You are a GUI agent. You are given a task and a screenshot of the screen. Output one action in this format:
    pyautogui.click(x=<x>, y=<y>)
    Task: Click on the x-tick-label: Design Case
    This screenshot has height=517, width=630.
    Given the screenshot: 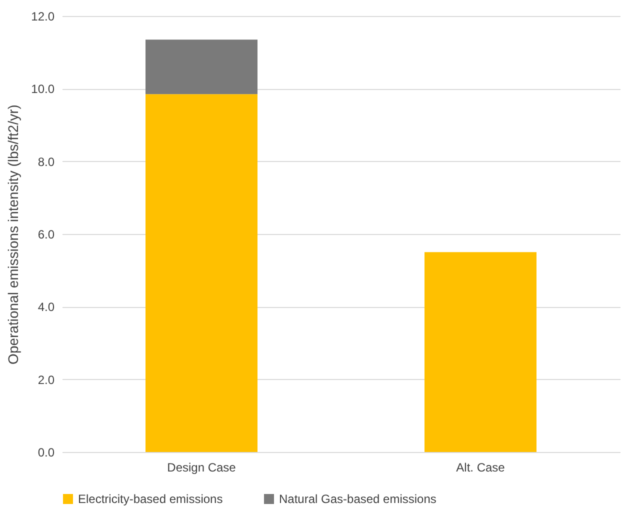 What is the action you would take?
    pyautogui.click(x=201, y=467)
    